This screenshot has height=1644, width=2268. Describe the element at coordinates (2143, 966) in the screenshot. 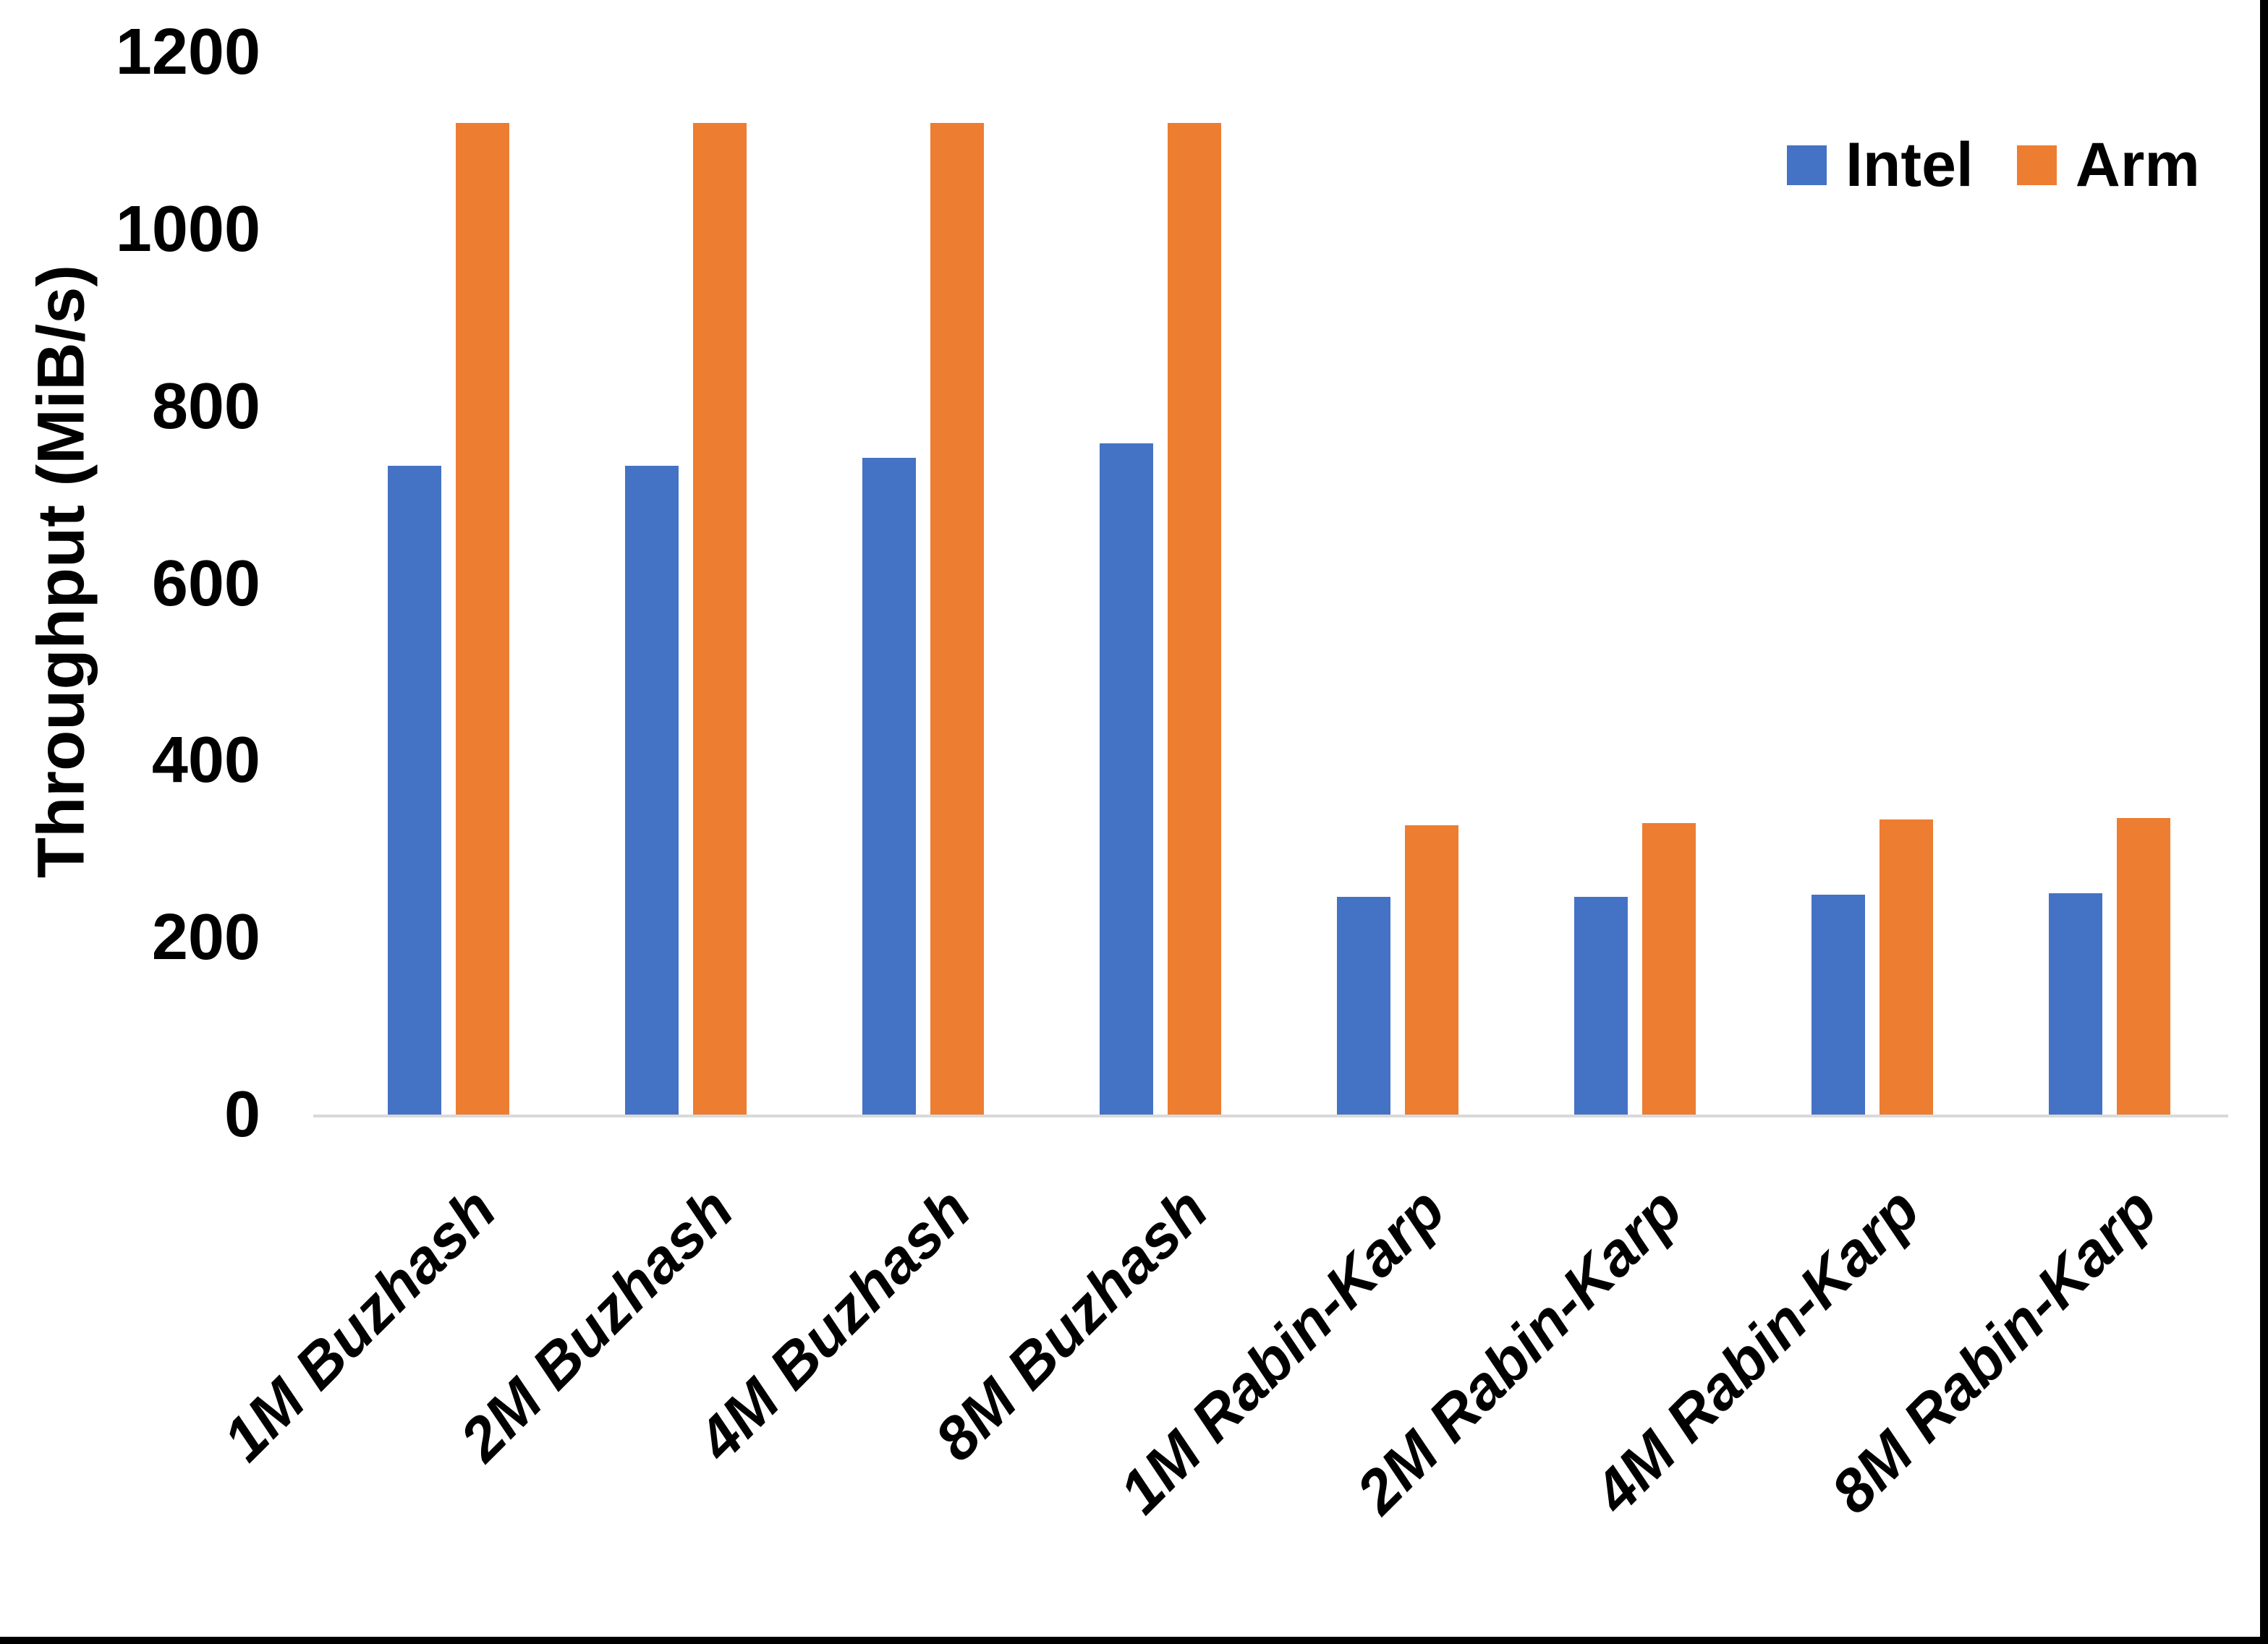

I see `bar-arm-8m-rabin-karp` at that location.